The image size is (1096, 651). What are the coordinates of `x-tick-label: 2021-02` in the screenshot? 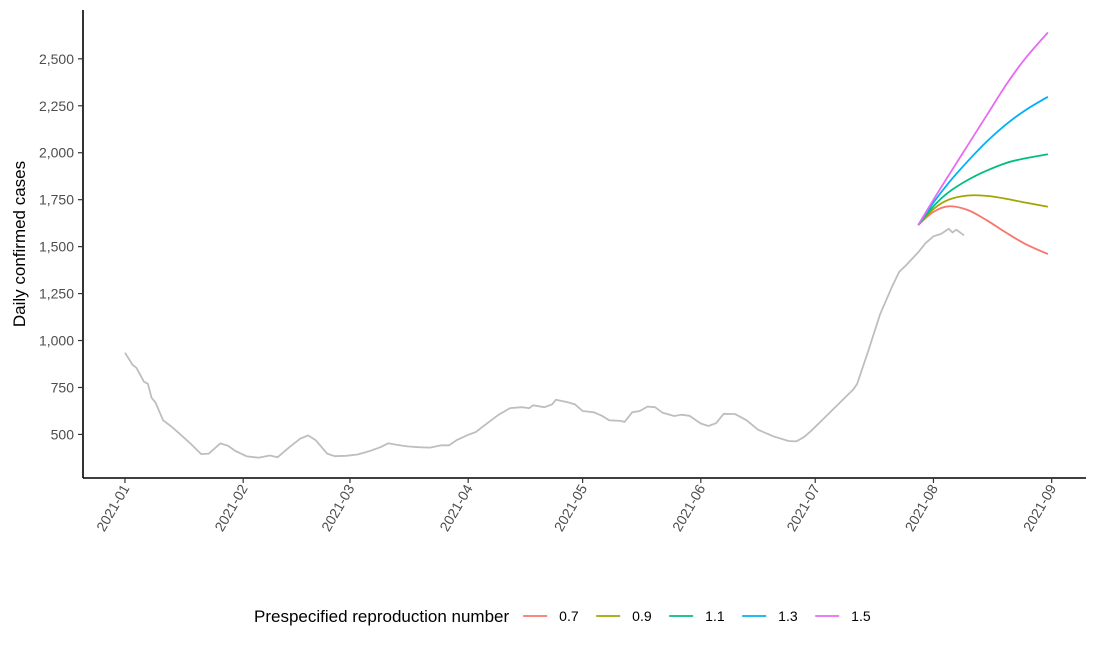 It's located at (231, 507).